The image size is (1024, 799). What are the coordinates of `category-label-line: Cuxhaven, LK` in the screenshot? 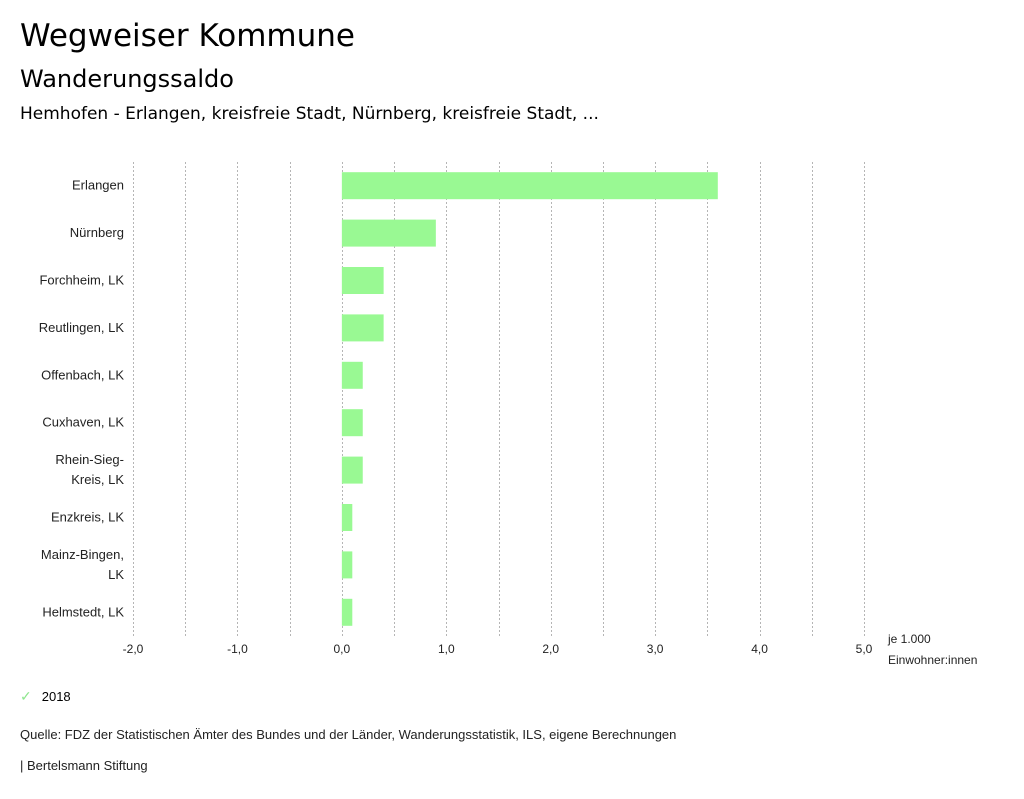 It's located at (83, 422).